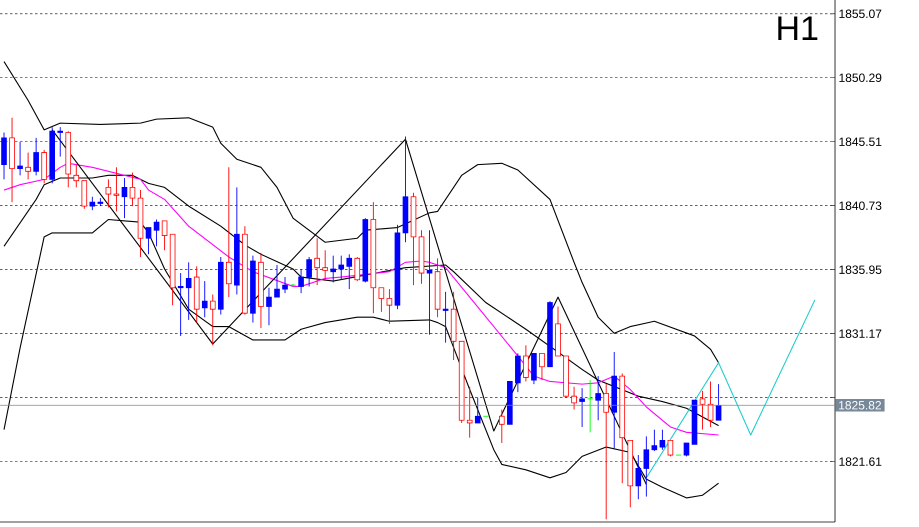 Image resolution: width=919 pixels, height=527 pixels. What do you see at coordinates (860, 205) in the screenshot?
I see `y-tick-label: 1840.73` at bounding box center [860, 205].